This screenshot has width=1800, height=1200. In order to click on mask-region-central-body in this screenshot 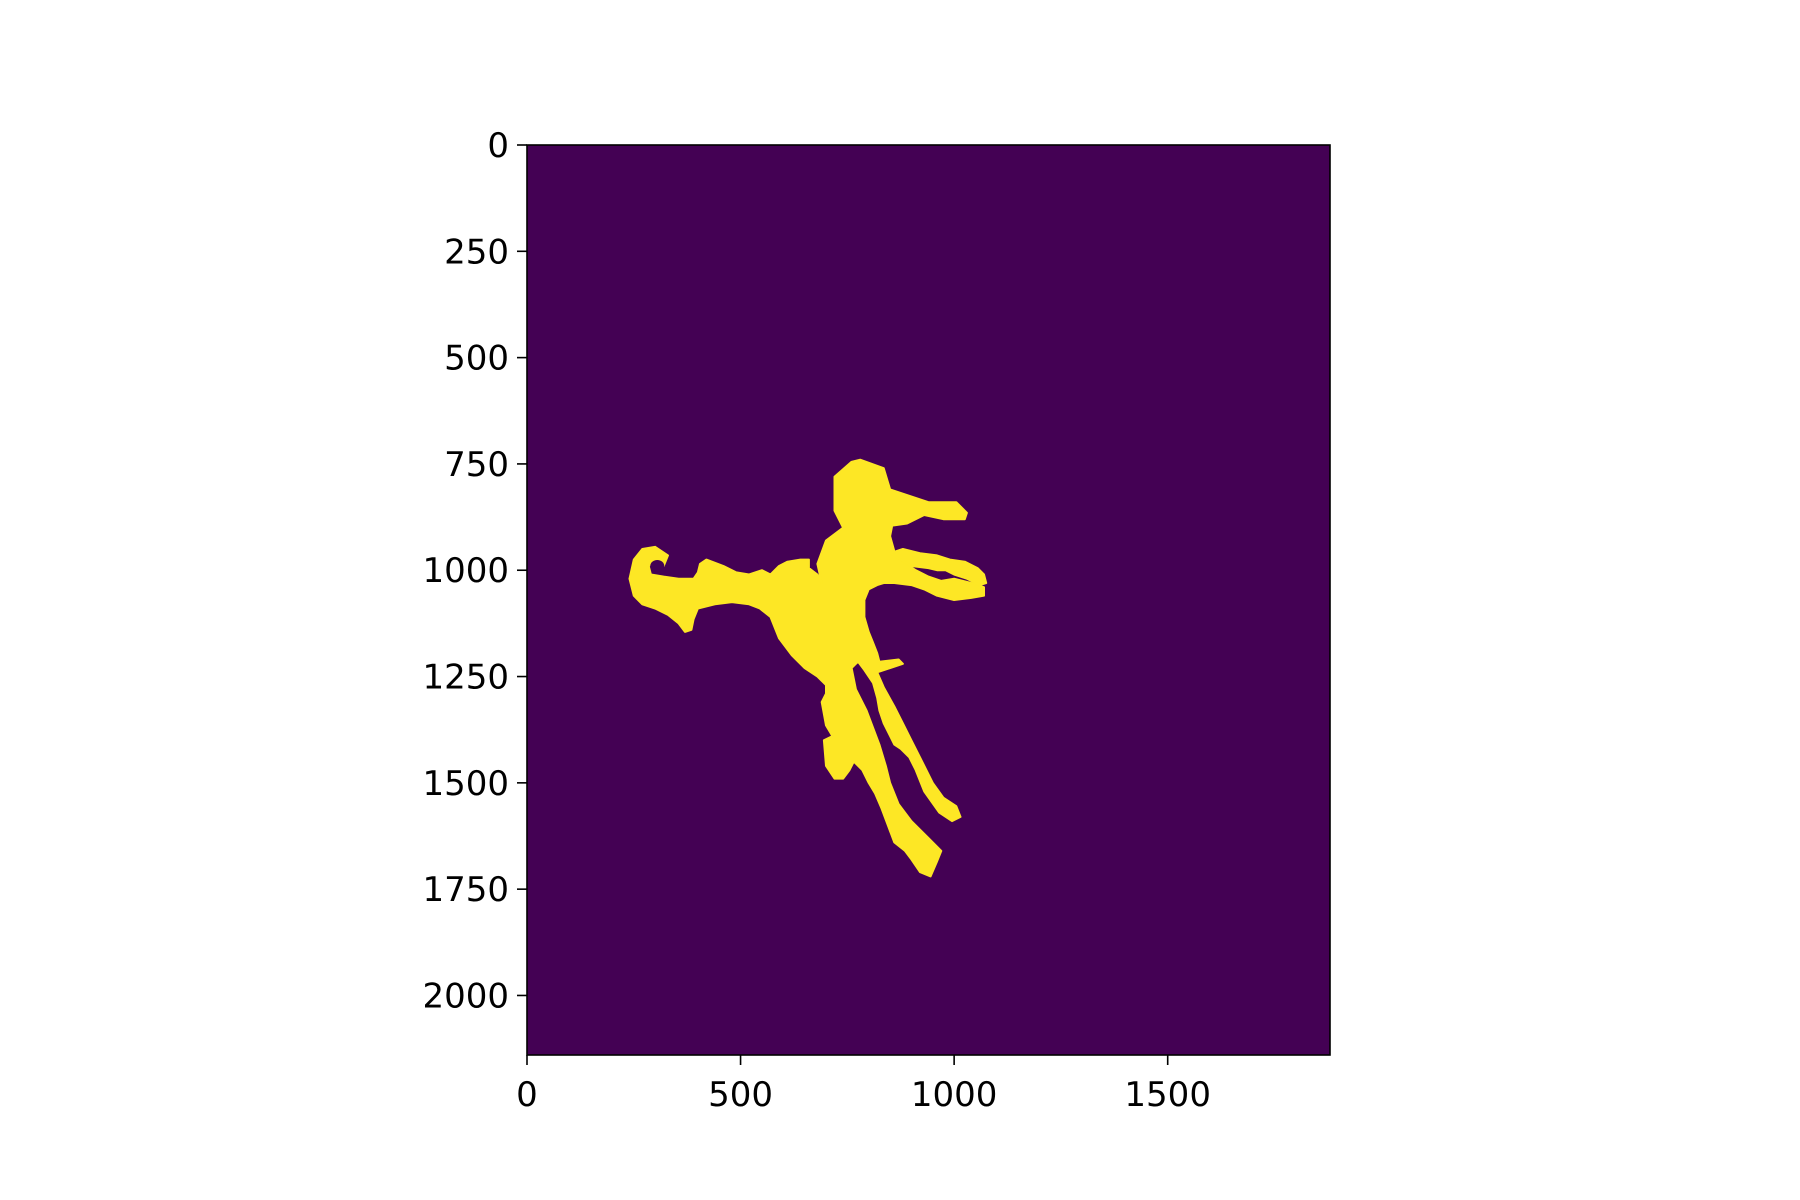, I will do `click(806, 668)`.